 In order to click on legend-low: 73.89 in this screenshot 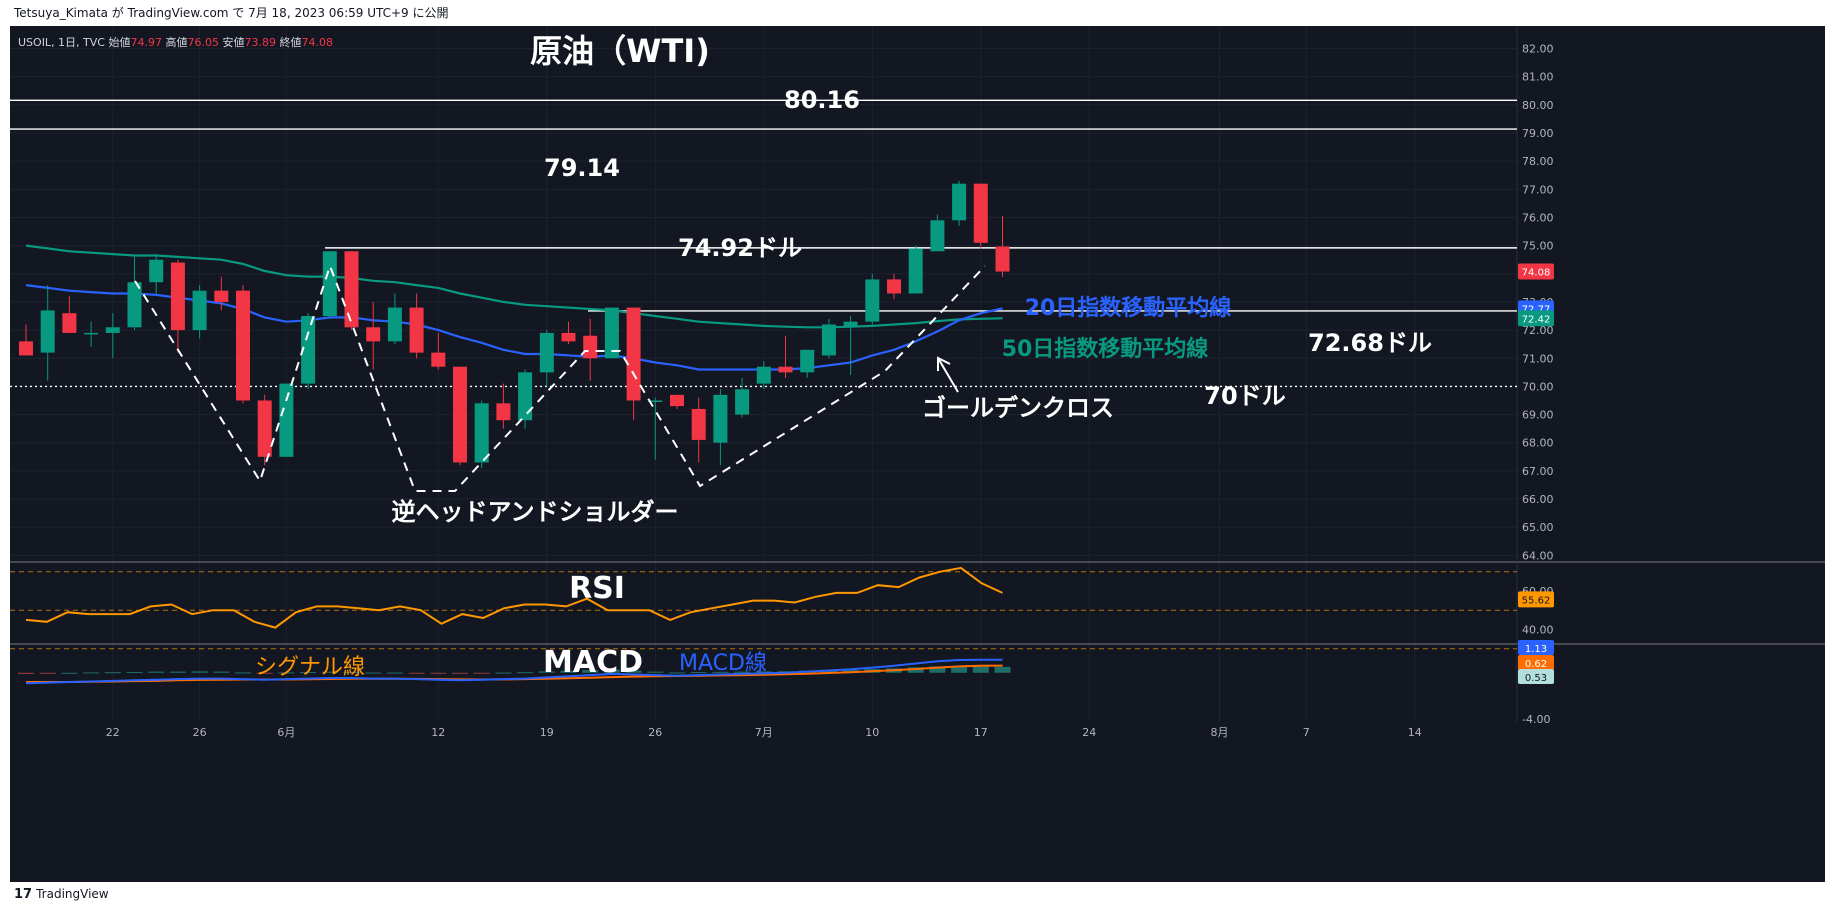, I will do `click(260, 42)`.